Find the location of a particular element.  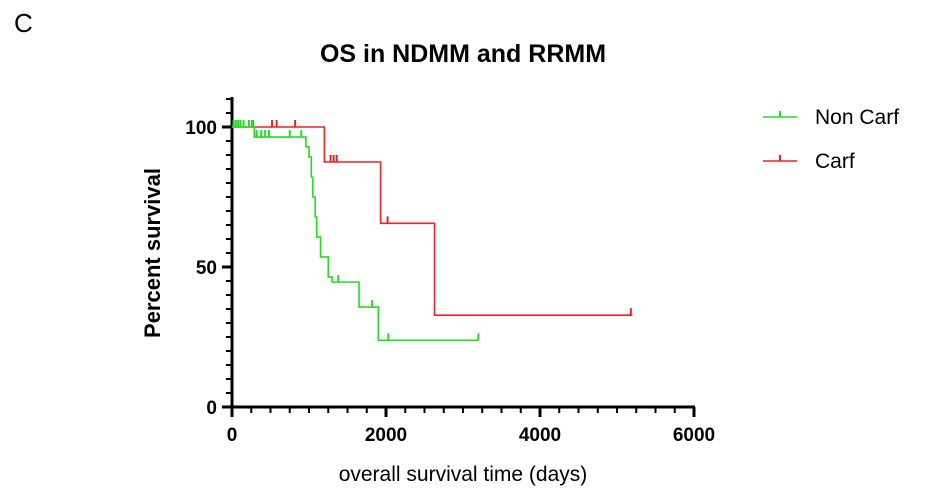

y-tick-label: 100 is located at coordinates (201, 128).